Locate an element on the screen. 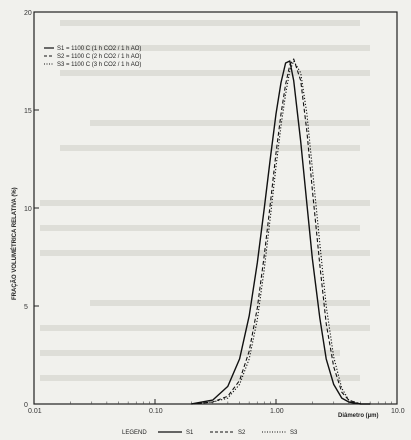 This screenshot has width=411, height=440. y-tick-label: 5 is located at coordinates (26, 307).